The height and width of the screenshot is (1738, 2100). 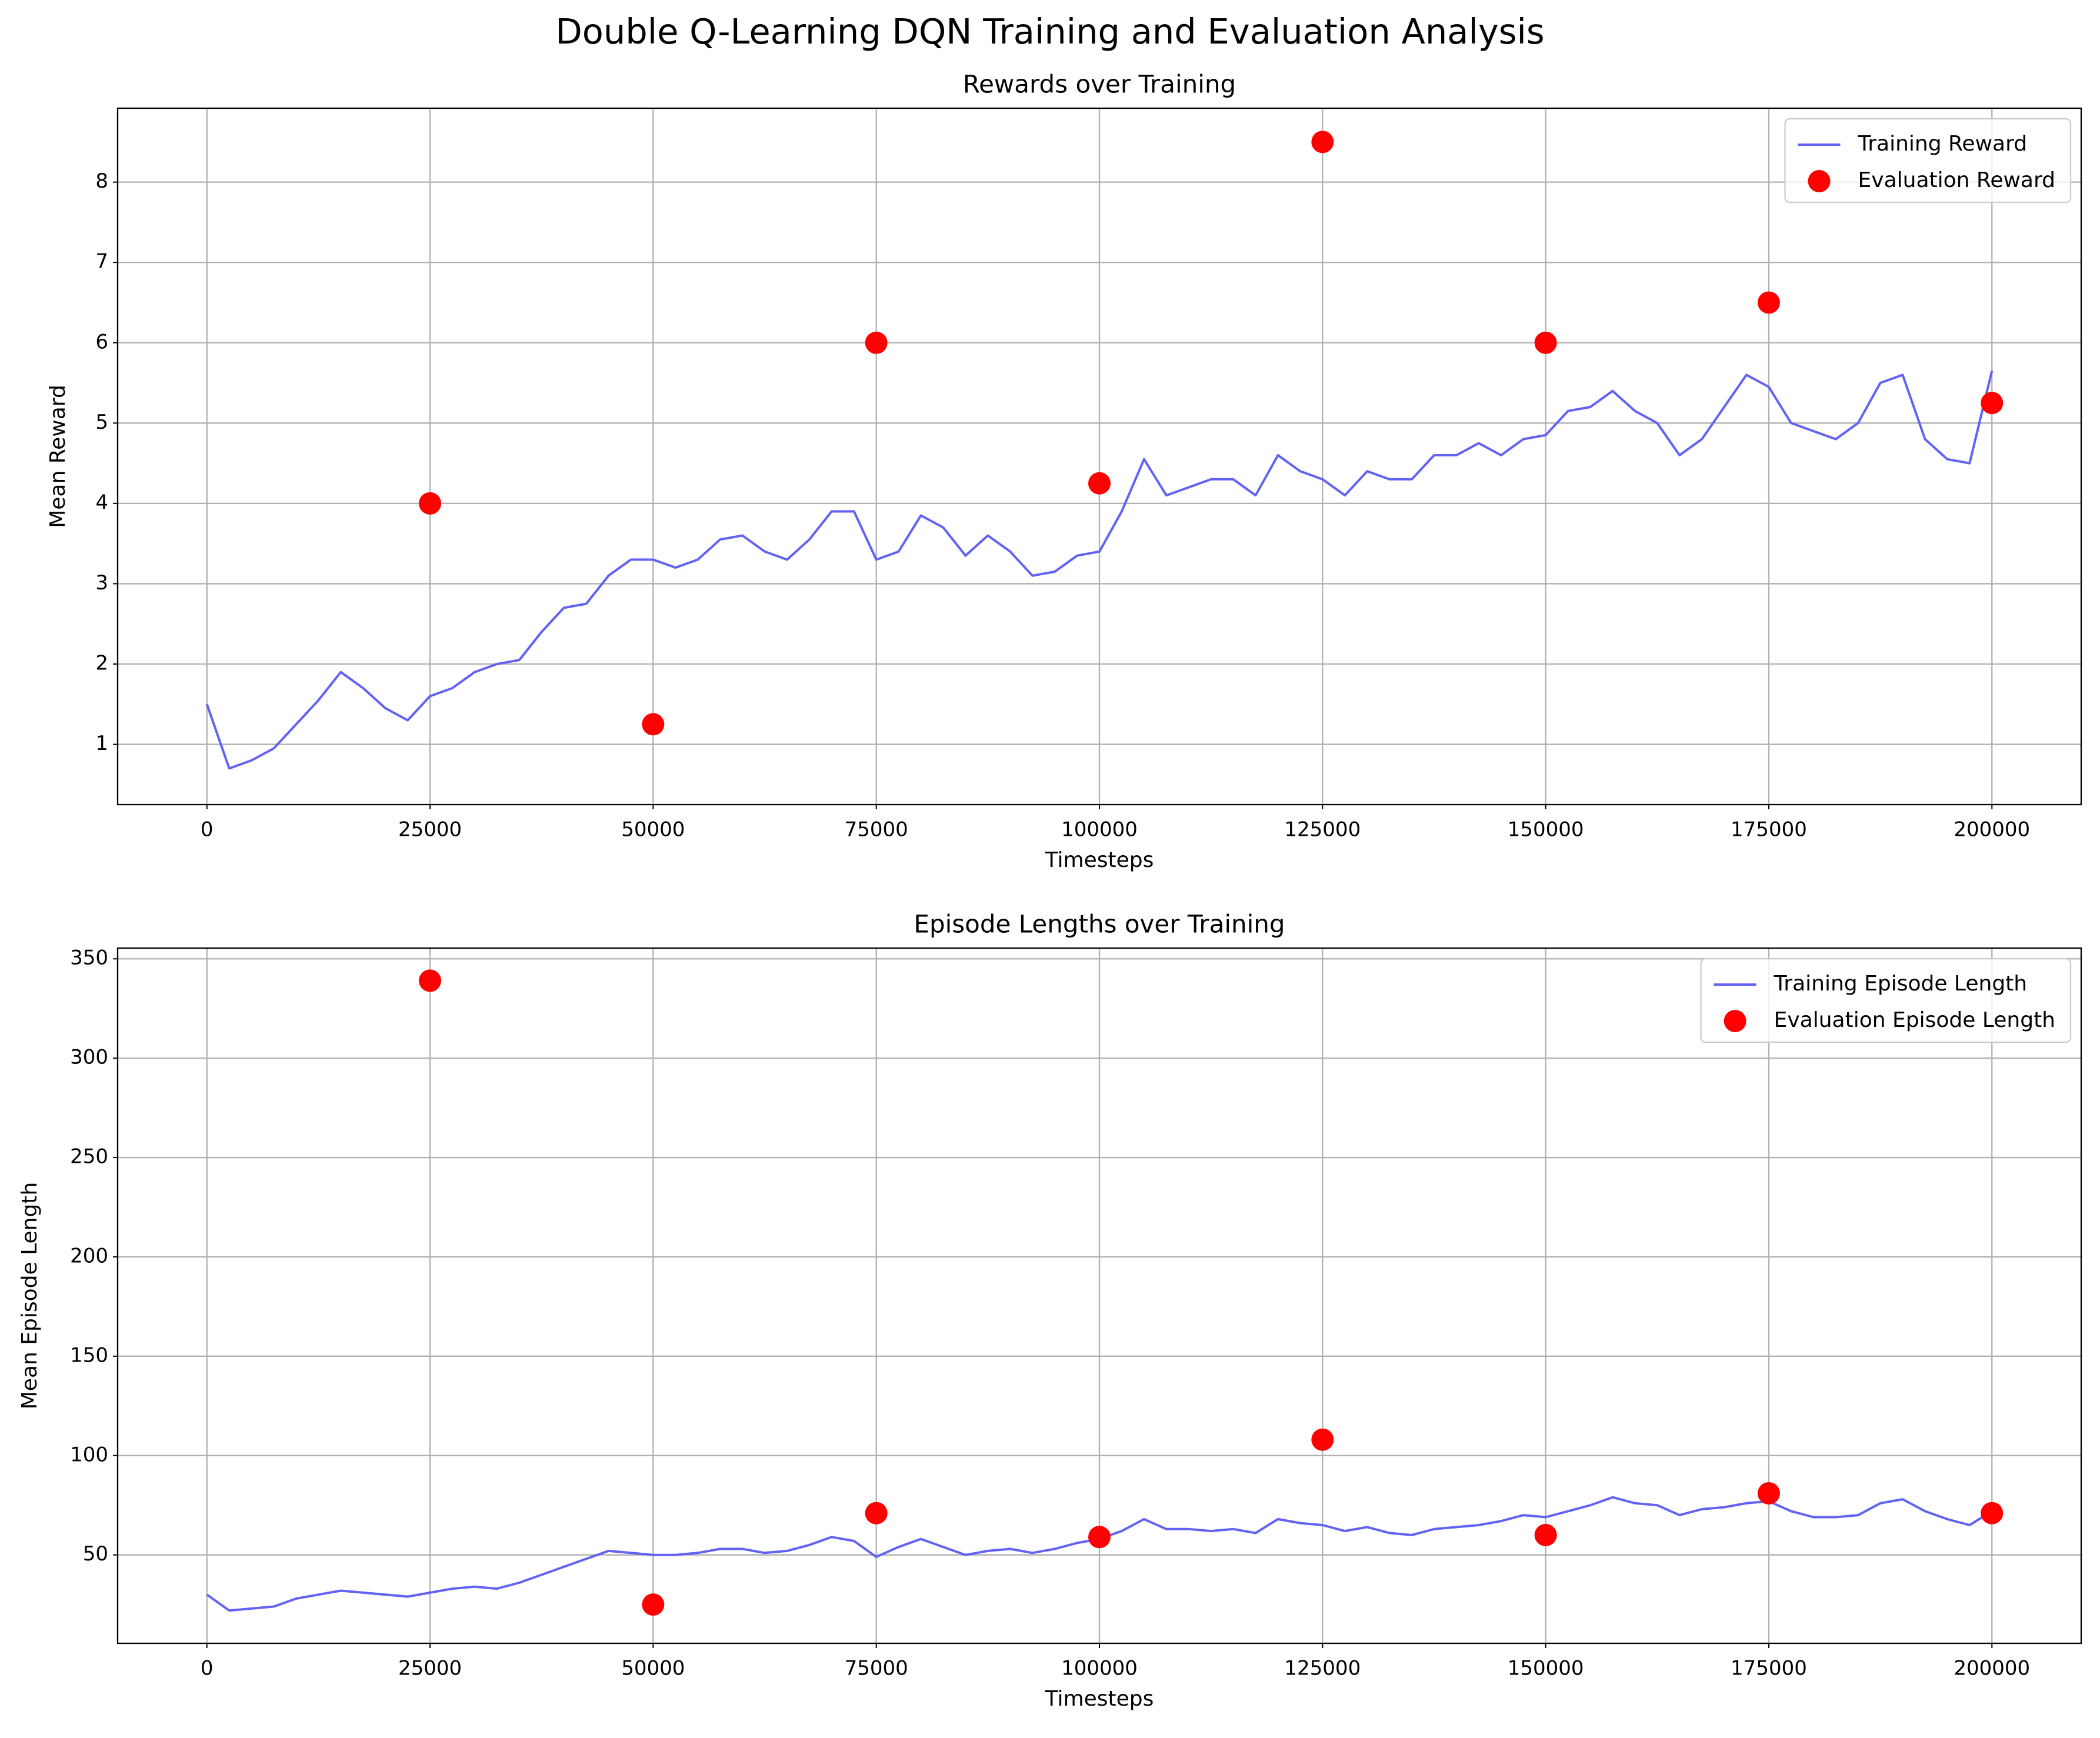 What do you see at coordinates (1901, 984) in the screenshot?
I see `legend-label: Training Episode Length` at bounding box center [1901, 984].